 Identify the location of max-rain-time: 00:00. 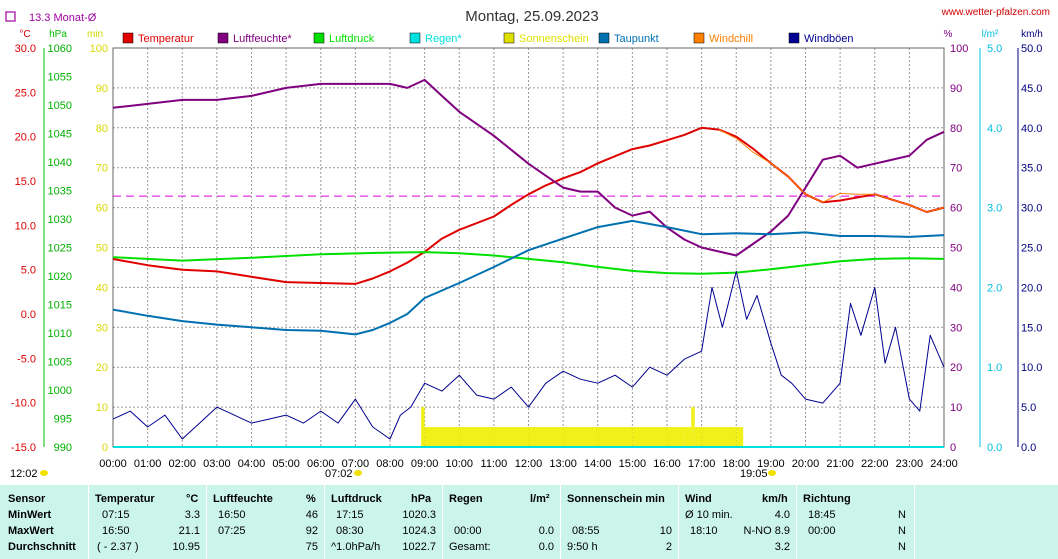
(468, 531).